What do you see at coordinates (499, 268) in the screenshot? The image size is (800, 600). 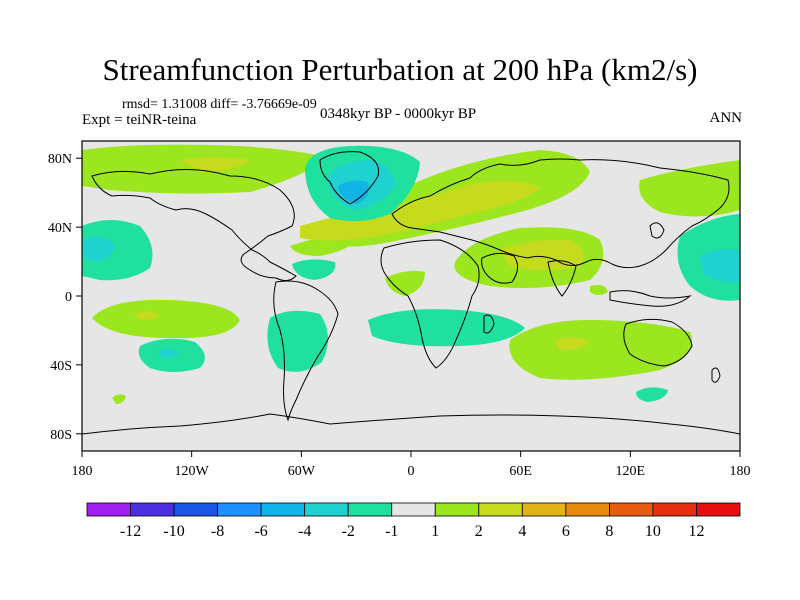 I see `coast-arabia` at bounding box center [499, 268].